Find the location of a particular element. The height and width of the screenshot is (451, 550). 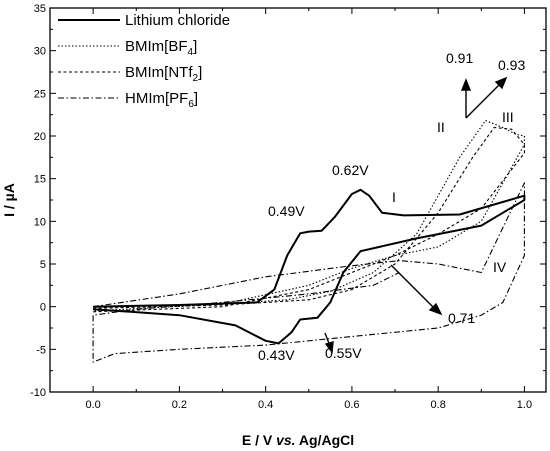

x-tick-label: 0.8 is located at coordinates (438, 405).